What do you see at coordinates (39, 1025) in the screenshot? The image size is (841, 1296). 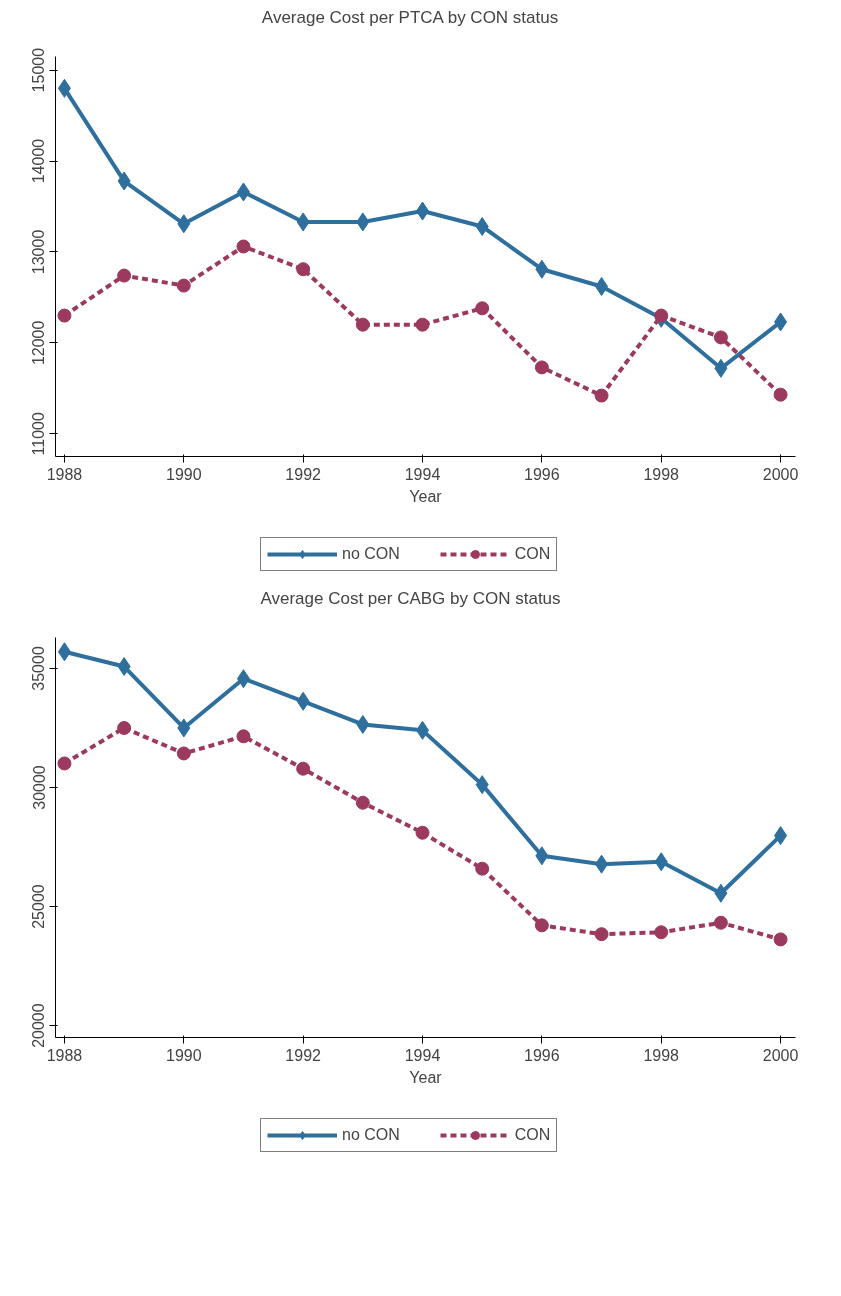 I see `y-tick-label: 20000` at bounding box center [39, 1025].